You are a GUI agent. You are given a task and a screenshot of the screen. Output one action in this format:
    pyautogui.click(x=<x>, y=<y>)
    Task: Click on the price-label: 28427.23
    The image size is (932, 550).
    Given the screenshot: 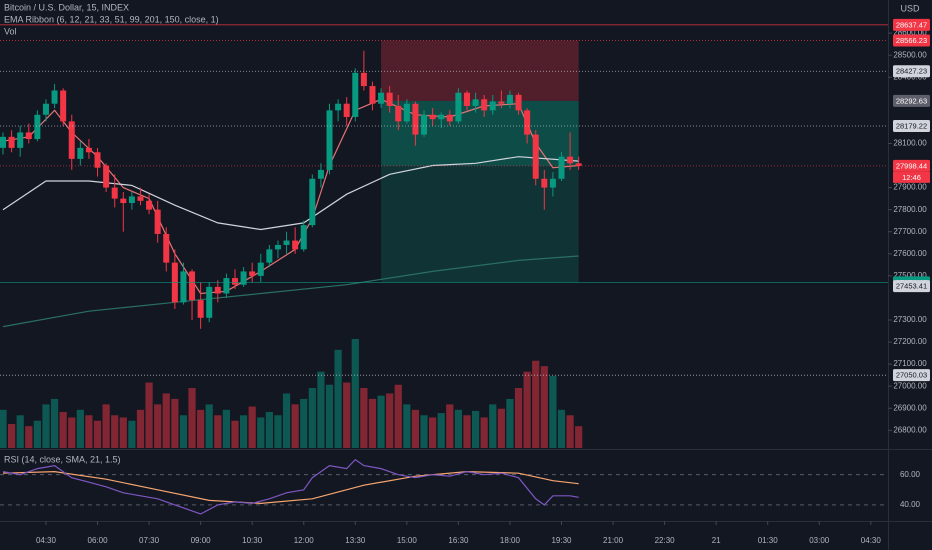 What is the action you would take?
    pyautogui.click(x=911, y=71)
    